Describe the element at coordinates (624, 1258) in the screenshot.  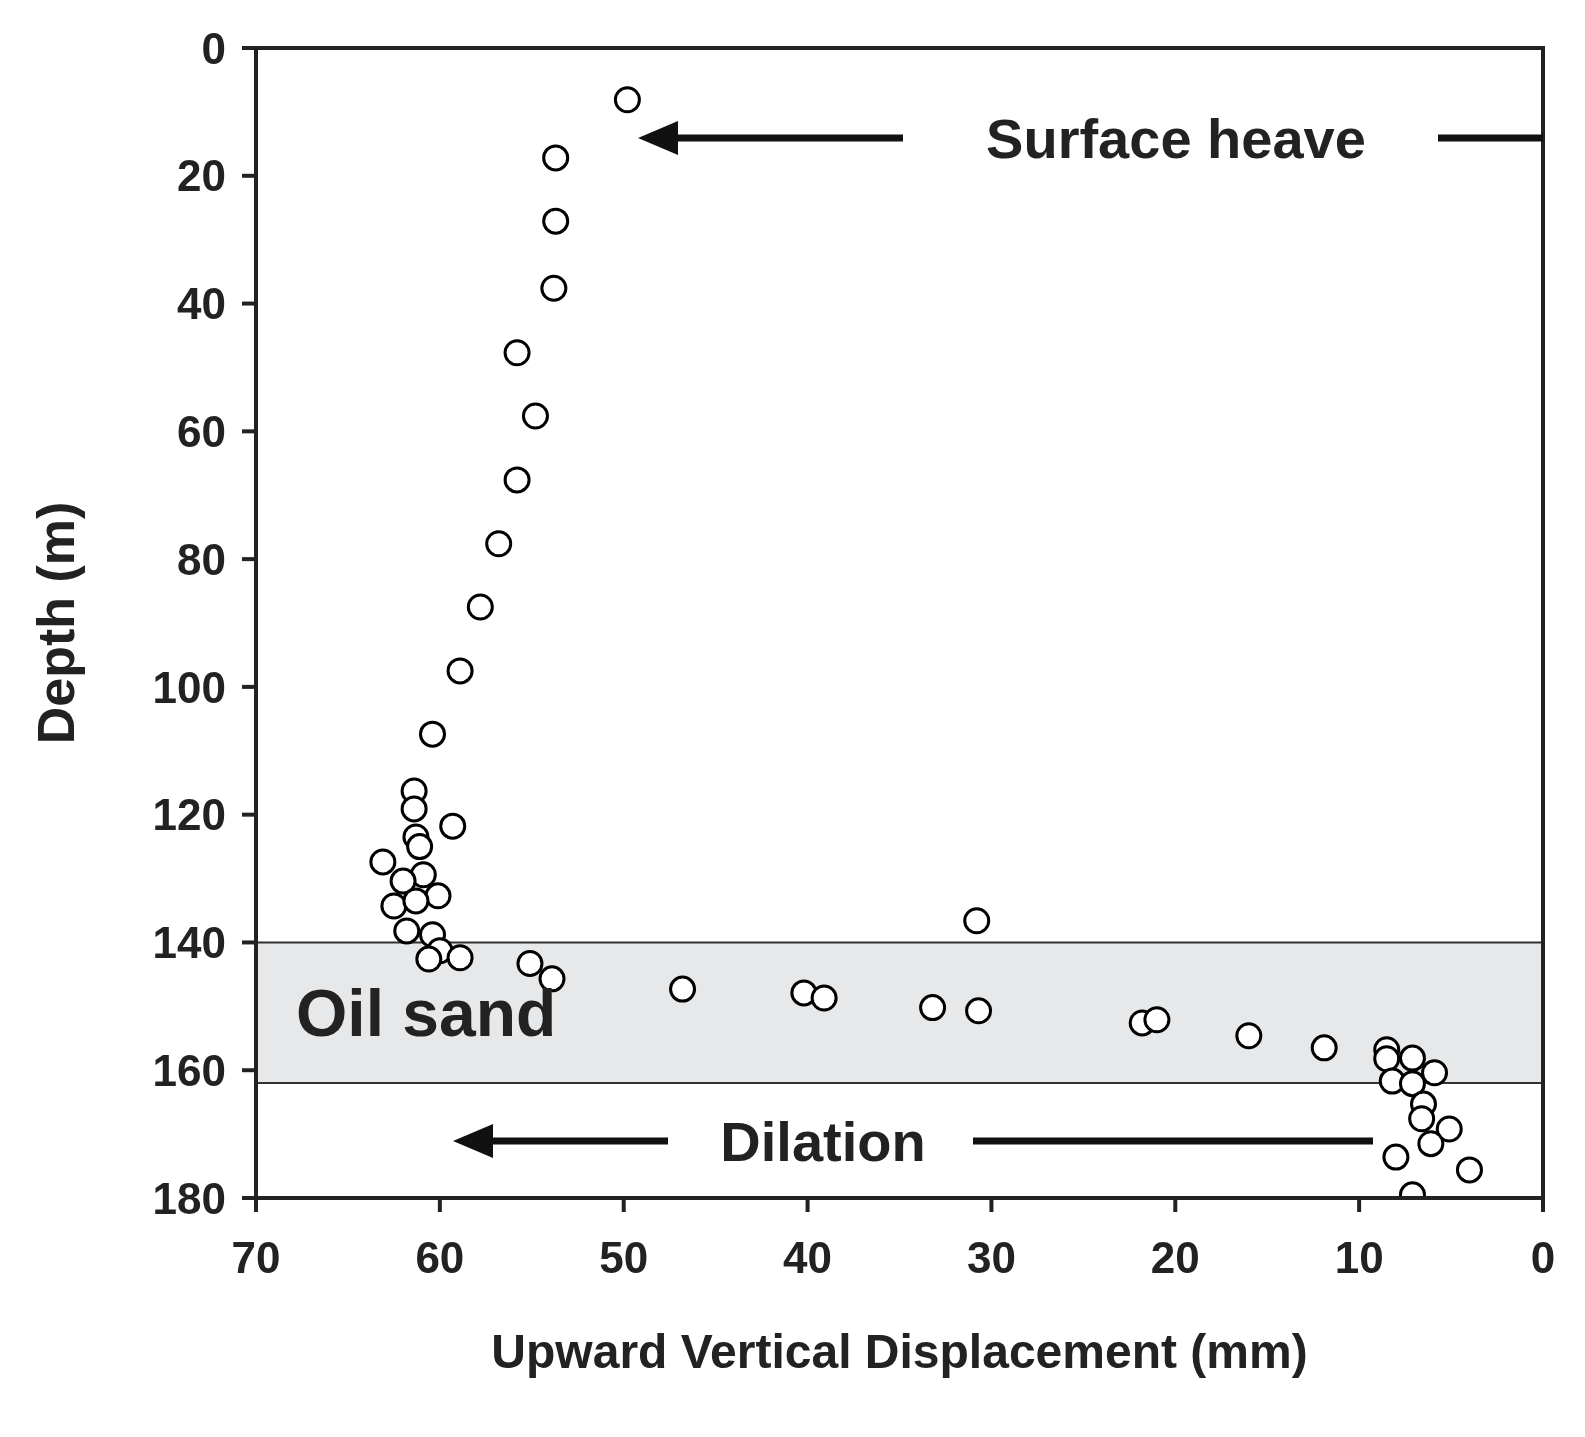
I see `x-tick-label: 50` at that location.